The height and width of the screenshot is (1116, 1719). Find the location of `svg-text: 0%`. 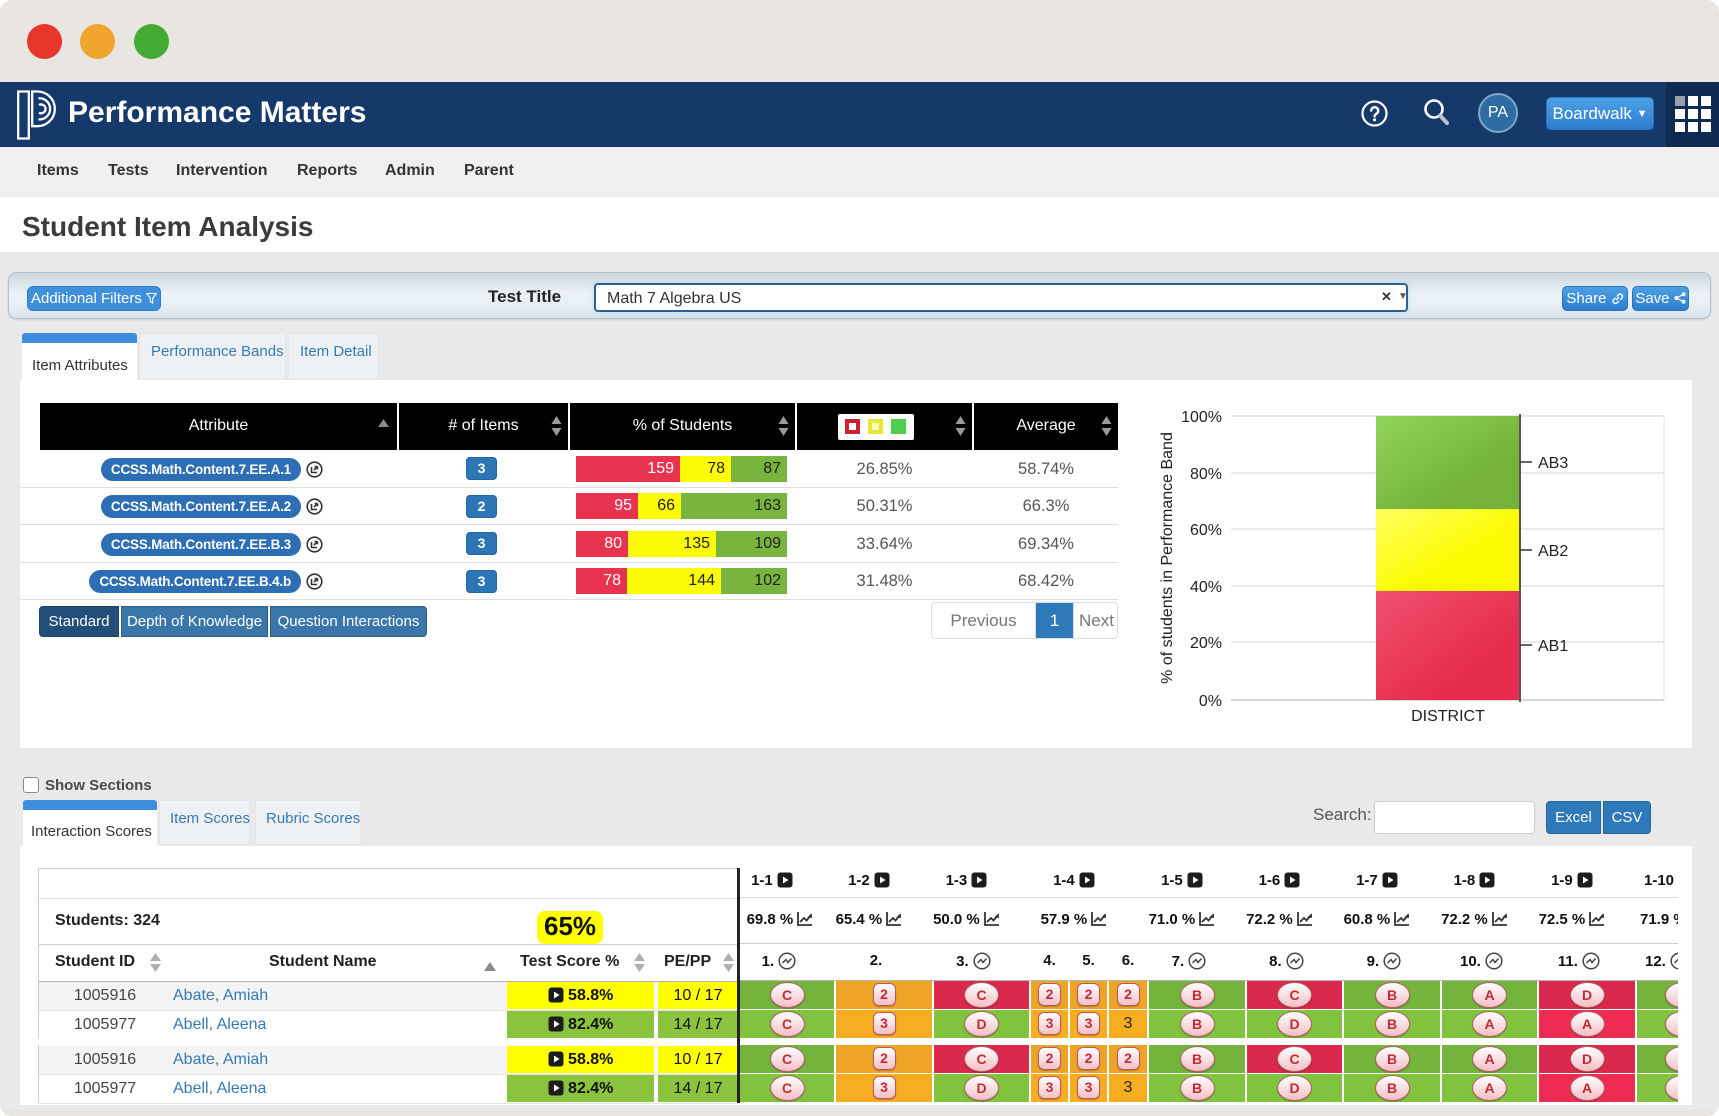

svg-text: 0% is located at coordinates (1210, 701).